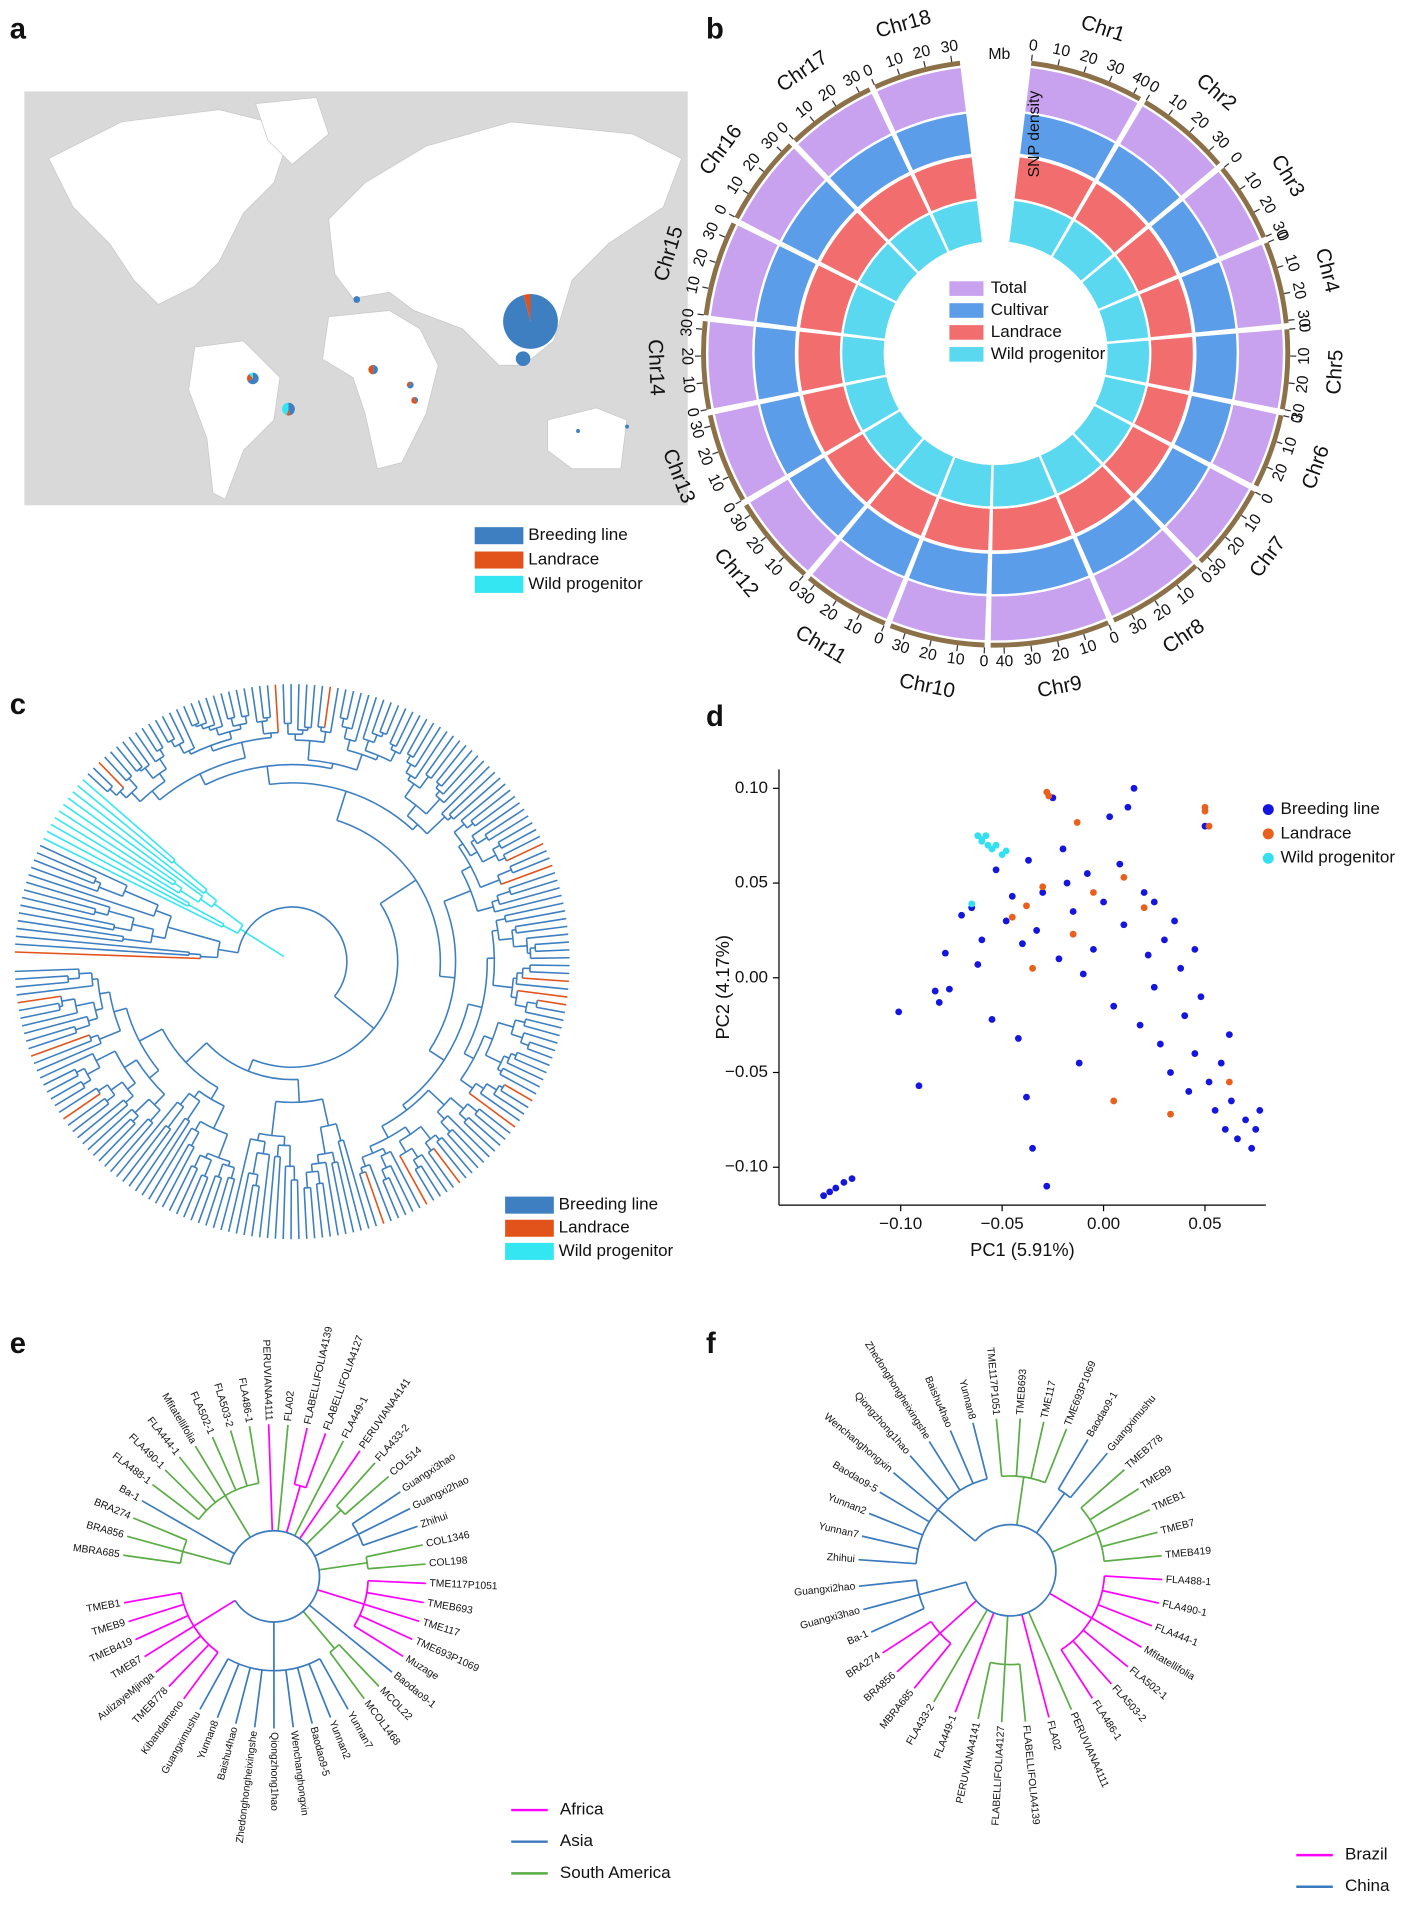 Image resolution: width=1418 pixels, height=1910 pixels. Describe the element at coordinates (587, 438) in the screenshot. I see `australia` at that location.